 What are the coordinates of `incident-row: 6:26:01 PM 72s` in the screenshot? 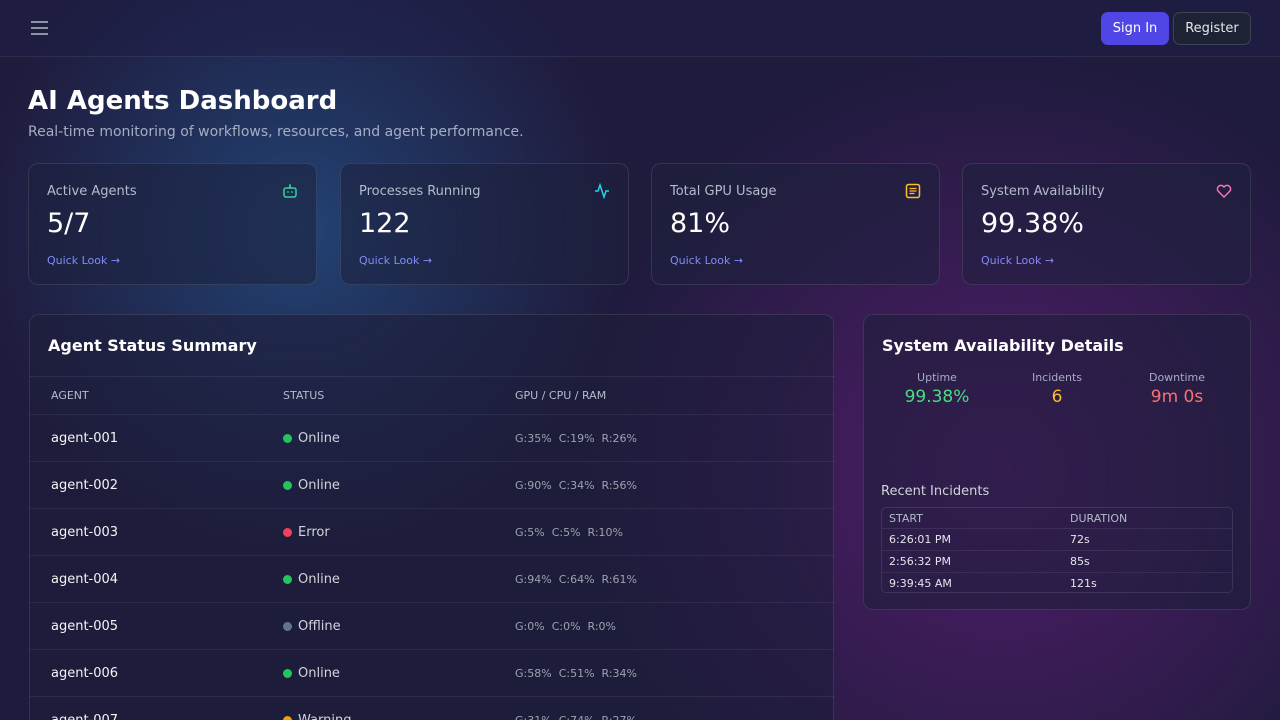 It's located at (1057, 539).